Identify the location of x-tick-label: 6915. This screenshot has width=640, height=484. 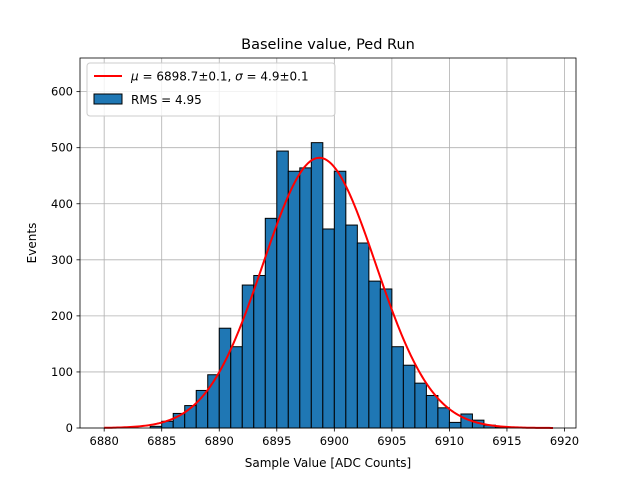
(506, 441).